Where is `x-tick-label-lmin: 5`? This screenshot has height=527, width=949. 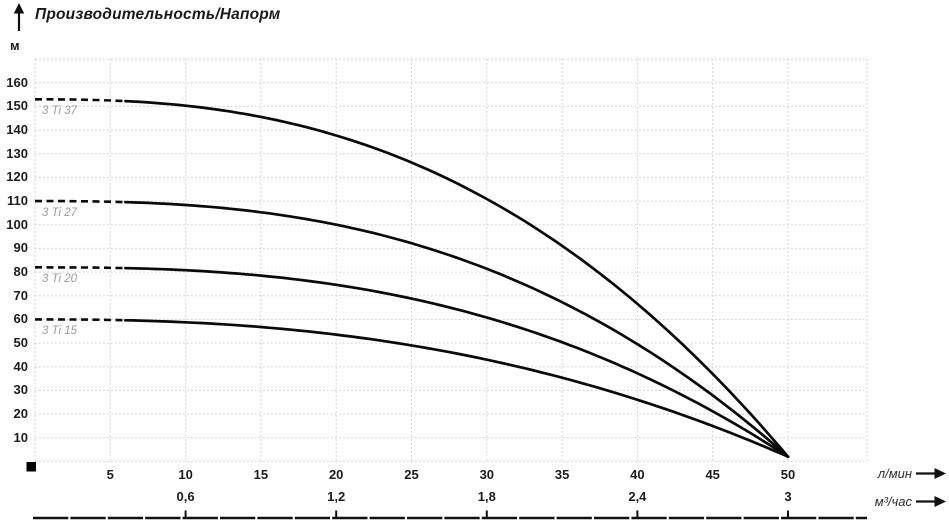
x-tick-label-lmin: 5 is located at coordinates (110, 474).